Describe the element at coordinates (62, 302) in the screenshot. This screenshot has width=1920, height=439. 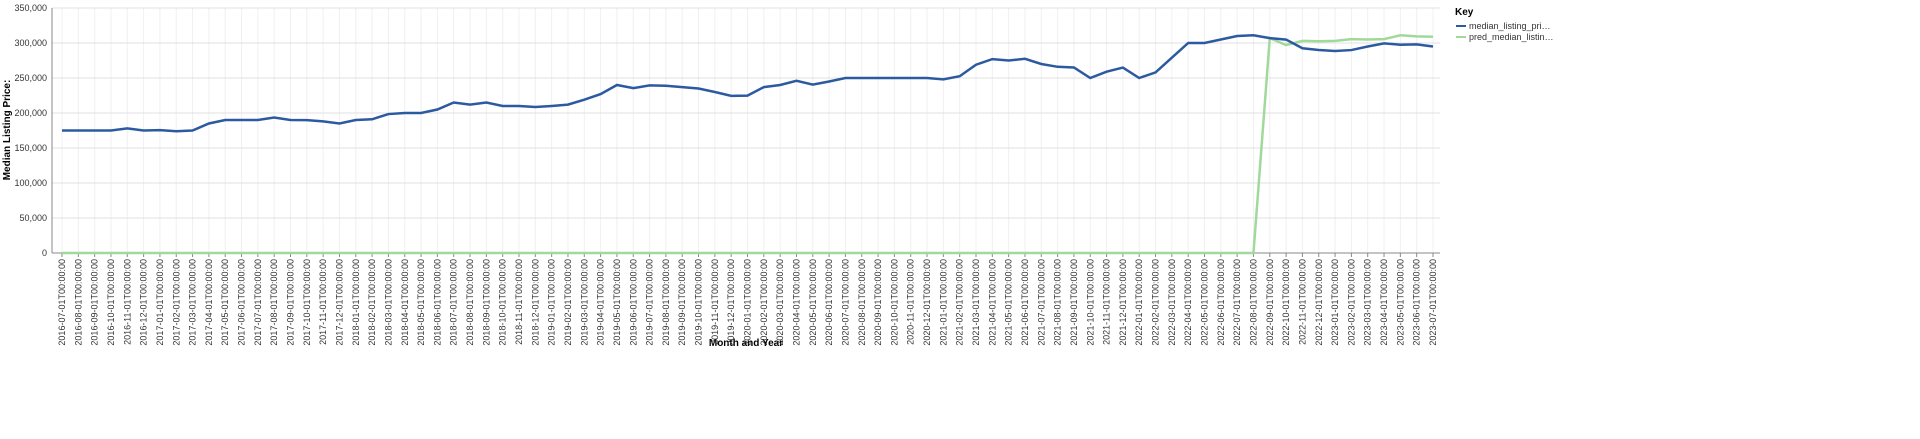
I see `x-tick-label: 2016-07-01T00:00:00` at that location.